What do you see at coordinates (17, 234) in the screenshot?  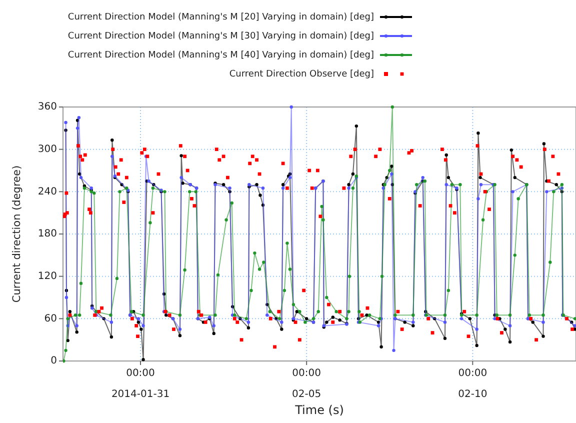 I see `y-axis-title: Current direction (degree)` at bounding box center [17, 234].